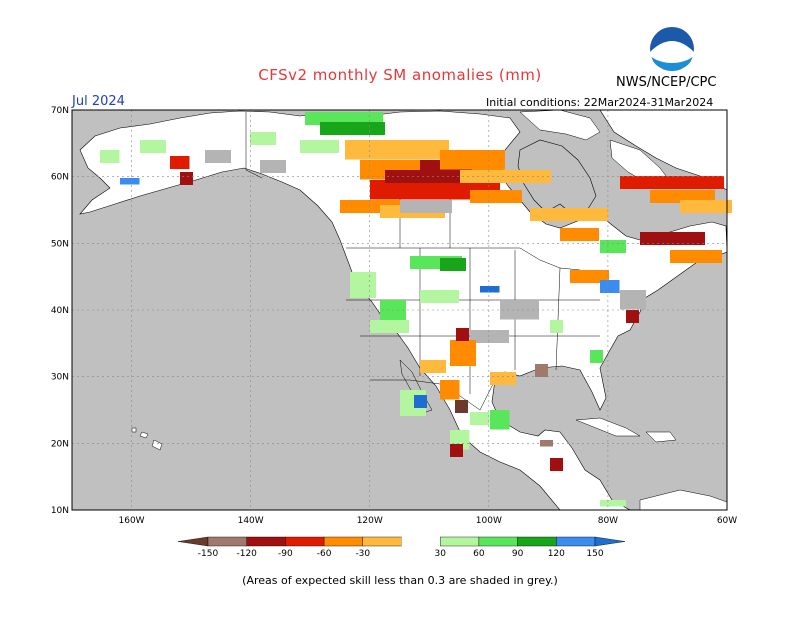  What do you see at coordinates (362, 554) in the screenshot?
I see `colorbar-label: -30` at bounding box center [362, 554].